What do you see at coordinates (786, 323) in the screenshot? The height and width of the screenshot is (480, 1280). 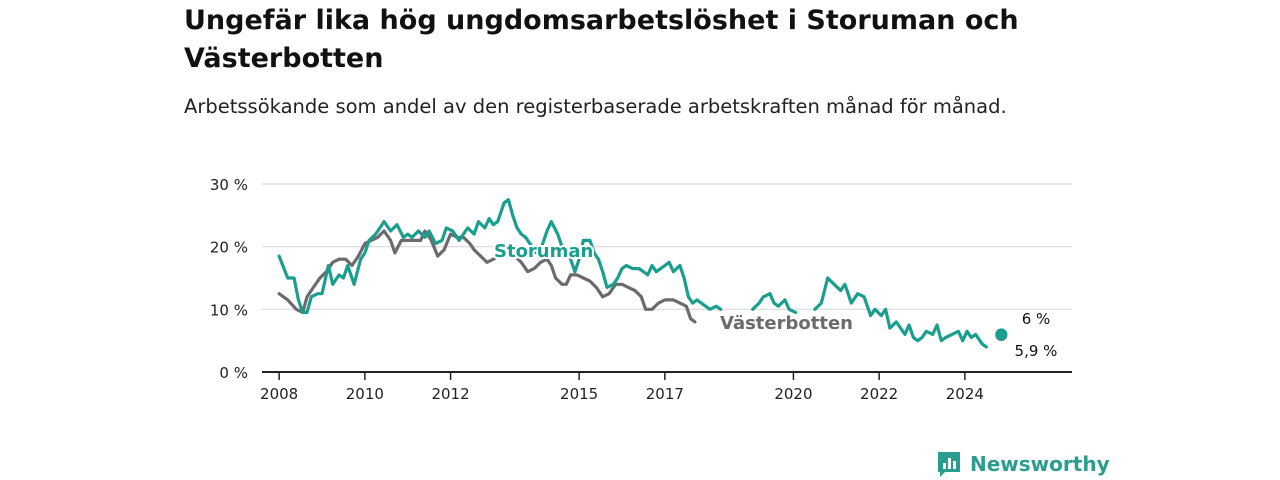 I see `series-label-vasterbotten: Västerbotten` at bounding box center [786, 323].